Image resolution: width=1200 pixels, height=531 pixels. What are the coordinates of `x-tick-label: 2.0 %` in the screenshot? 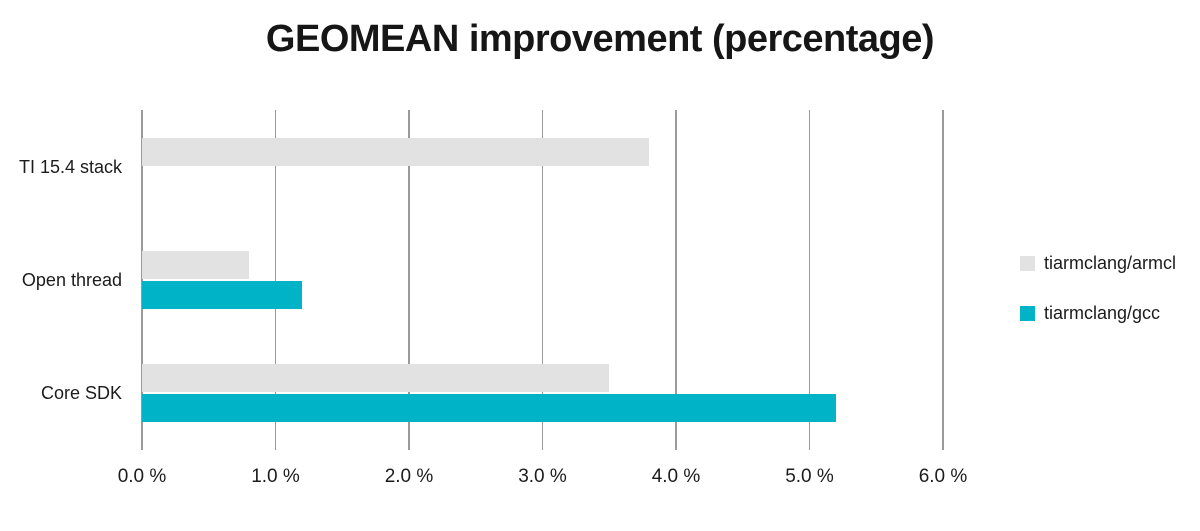 It's located at (409, 476).